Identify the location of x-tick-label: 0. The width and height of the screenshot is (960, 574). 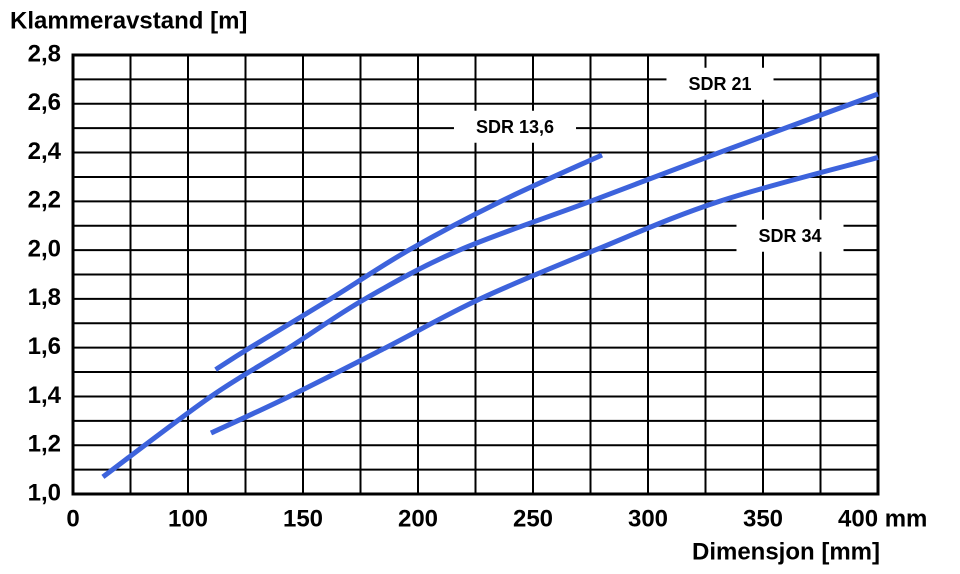
(72, 518).